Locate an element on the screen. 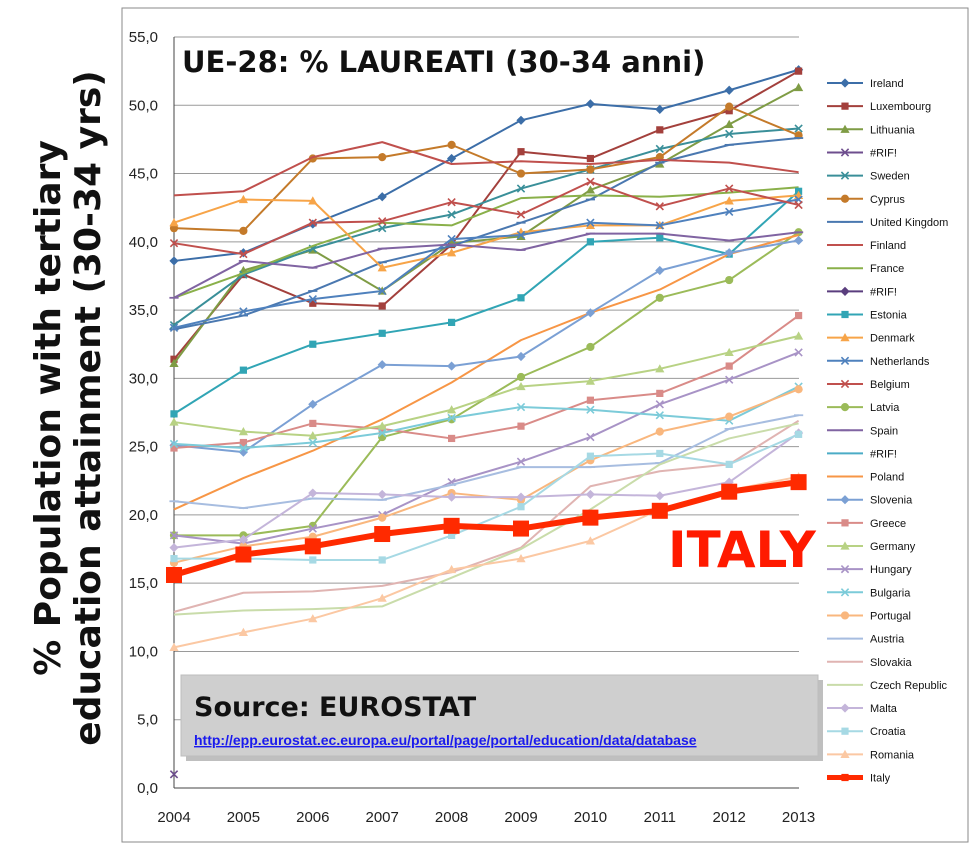 The width and height of the screenshot is (978, 860). legend-item: Croatia is located at coordinates (866, 732).